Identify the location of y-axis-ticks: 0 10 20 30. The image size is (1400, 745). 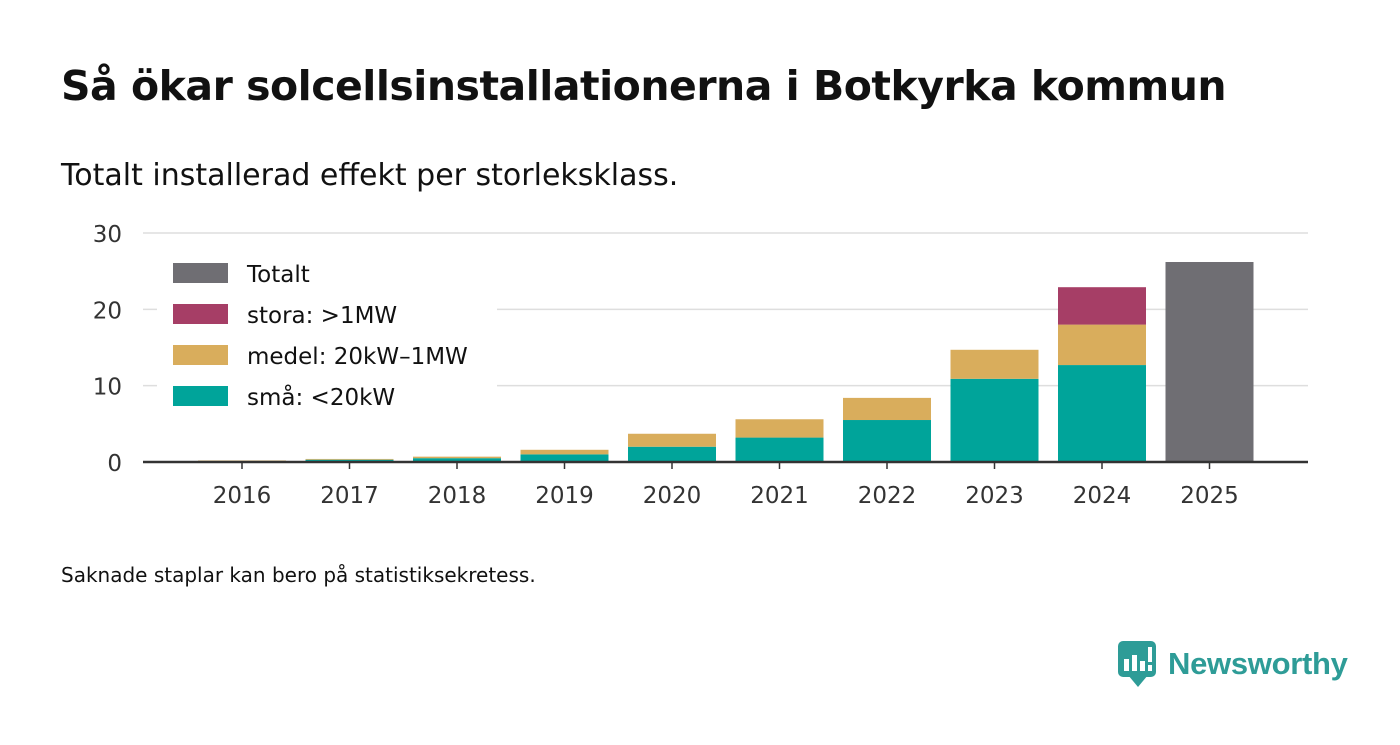
(107, 349).